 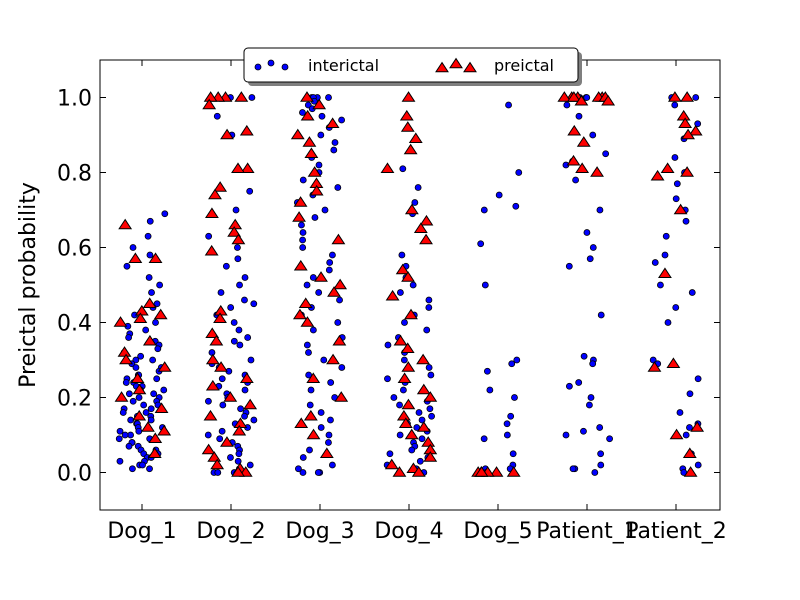 What do you see at coordinates (74, 99) in the screenshot?
I see `y-tick-label: 1.0` at bounding box center [74, 99].